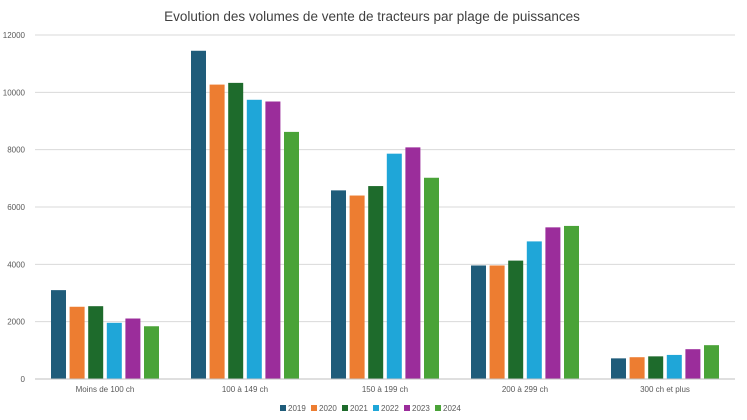 This screenshot has width=747, height=420. What do you see at coordinates (14, 35) in the screenshot?
I see `y-tick-label: 12000` at bounding box center [14, 35].